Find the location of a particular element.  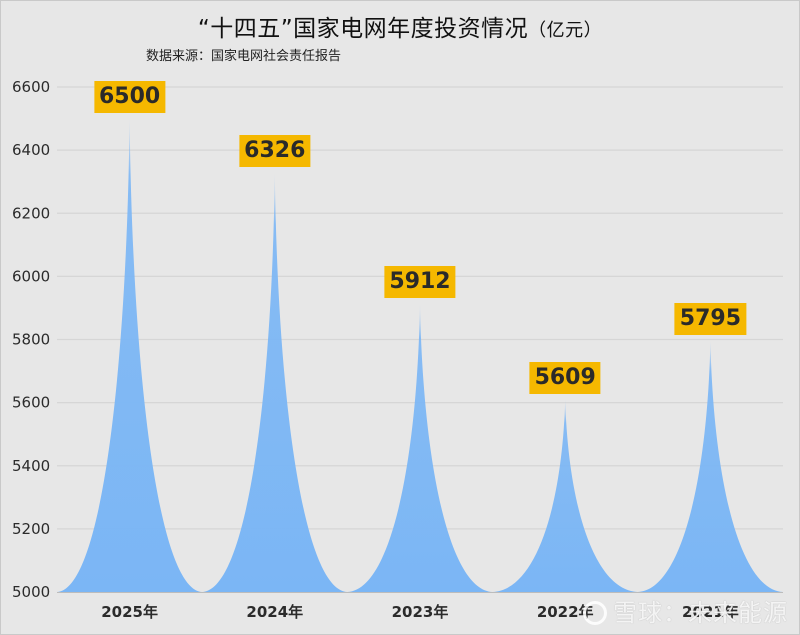

spike-2024年 is located at coordinates (275, 382).